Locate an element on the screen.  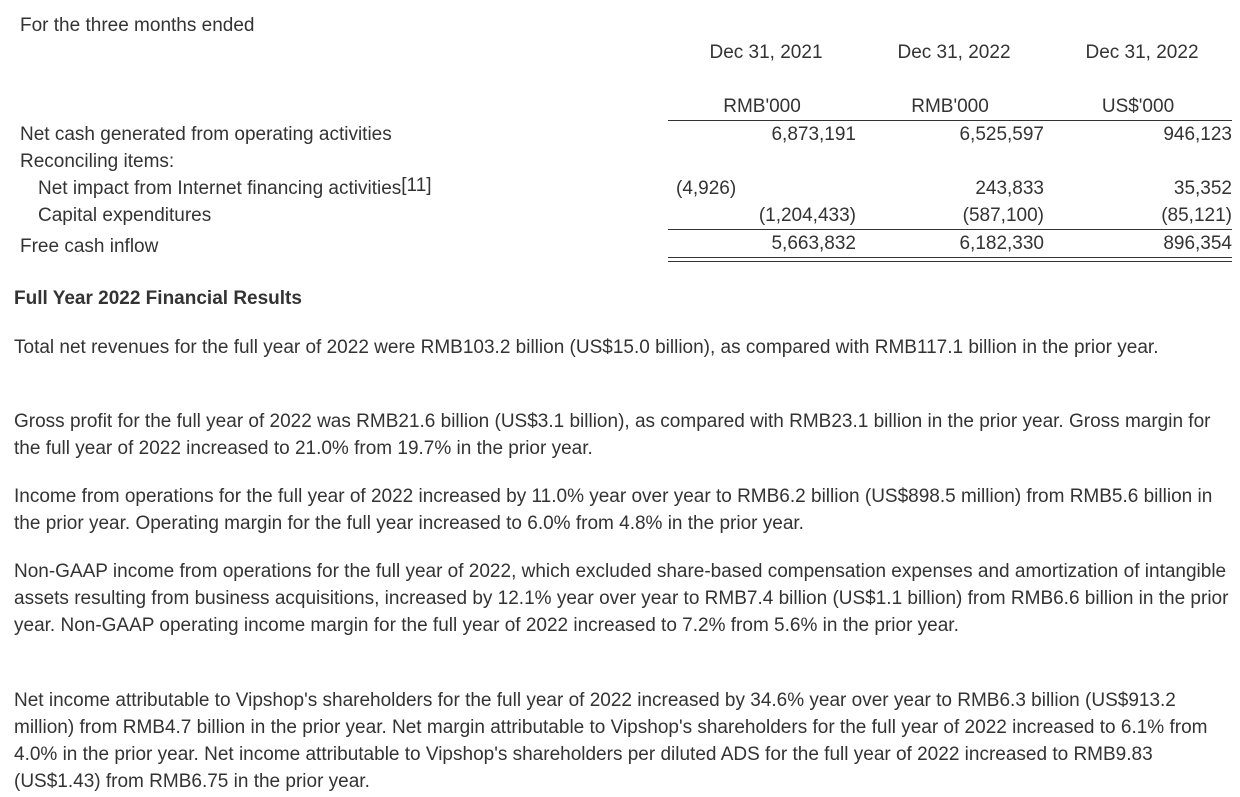
cell-internet-2022-rmb: 243,833 is located at coordinates (1009, 188).